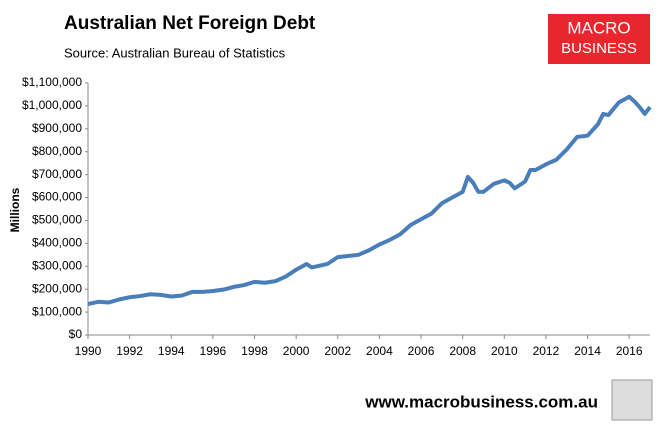 This screenshot has height=427, width=660. Describe the element at coordinates (337, 351) in the screenshot. I see `x-tick-label: 2002` at that location.